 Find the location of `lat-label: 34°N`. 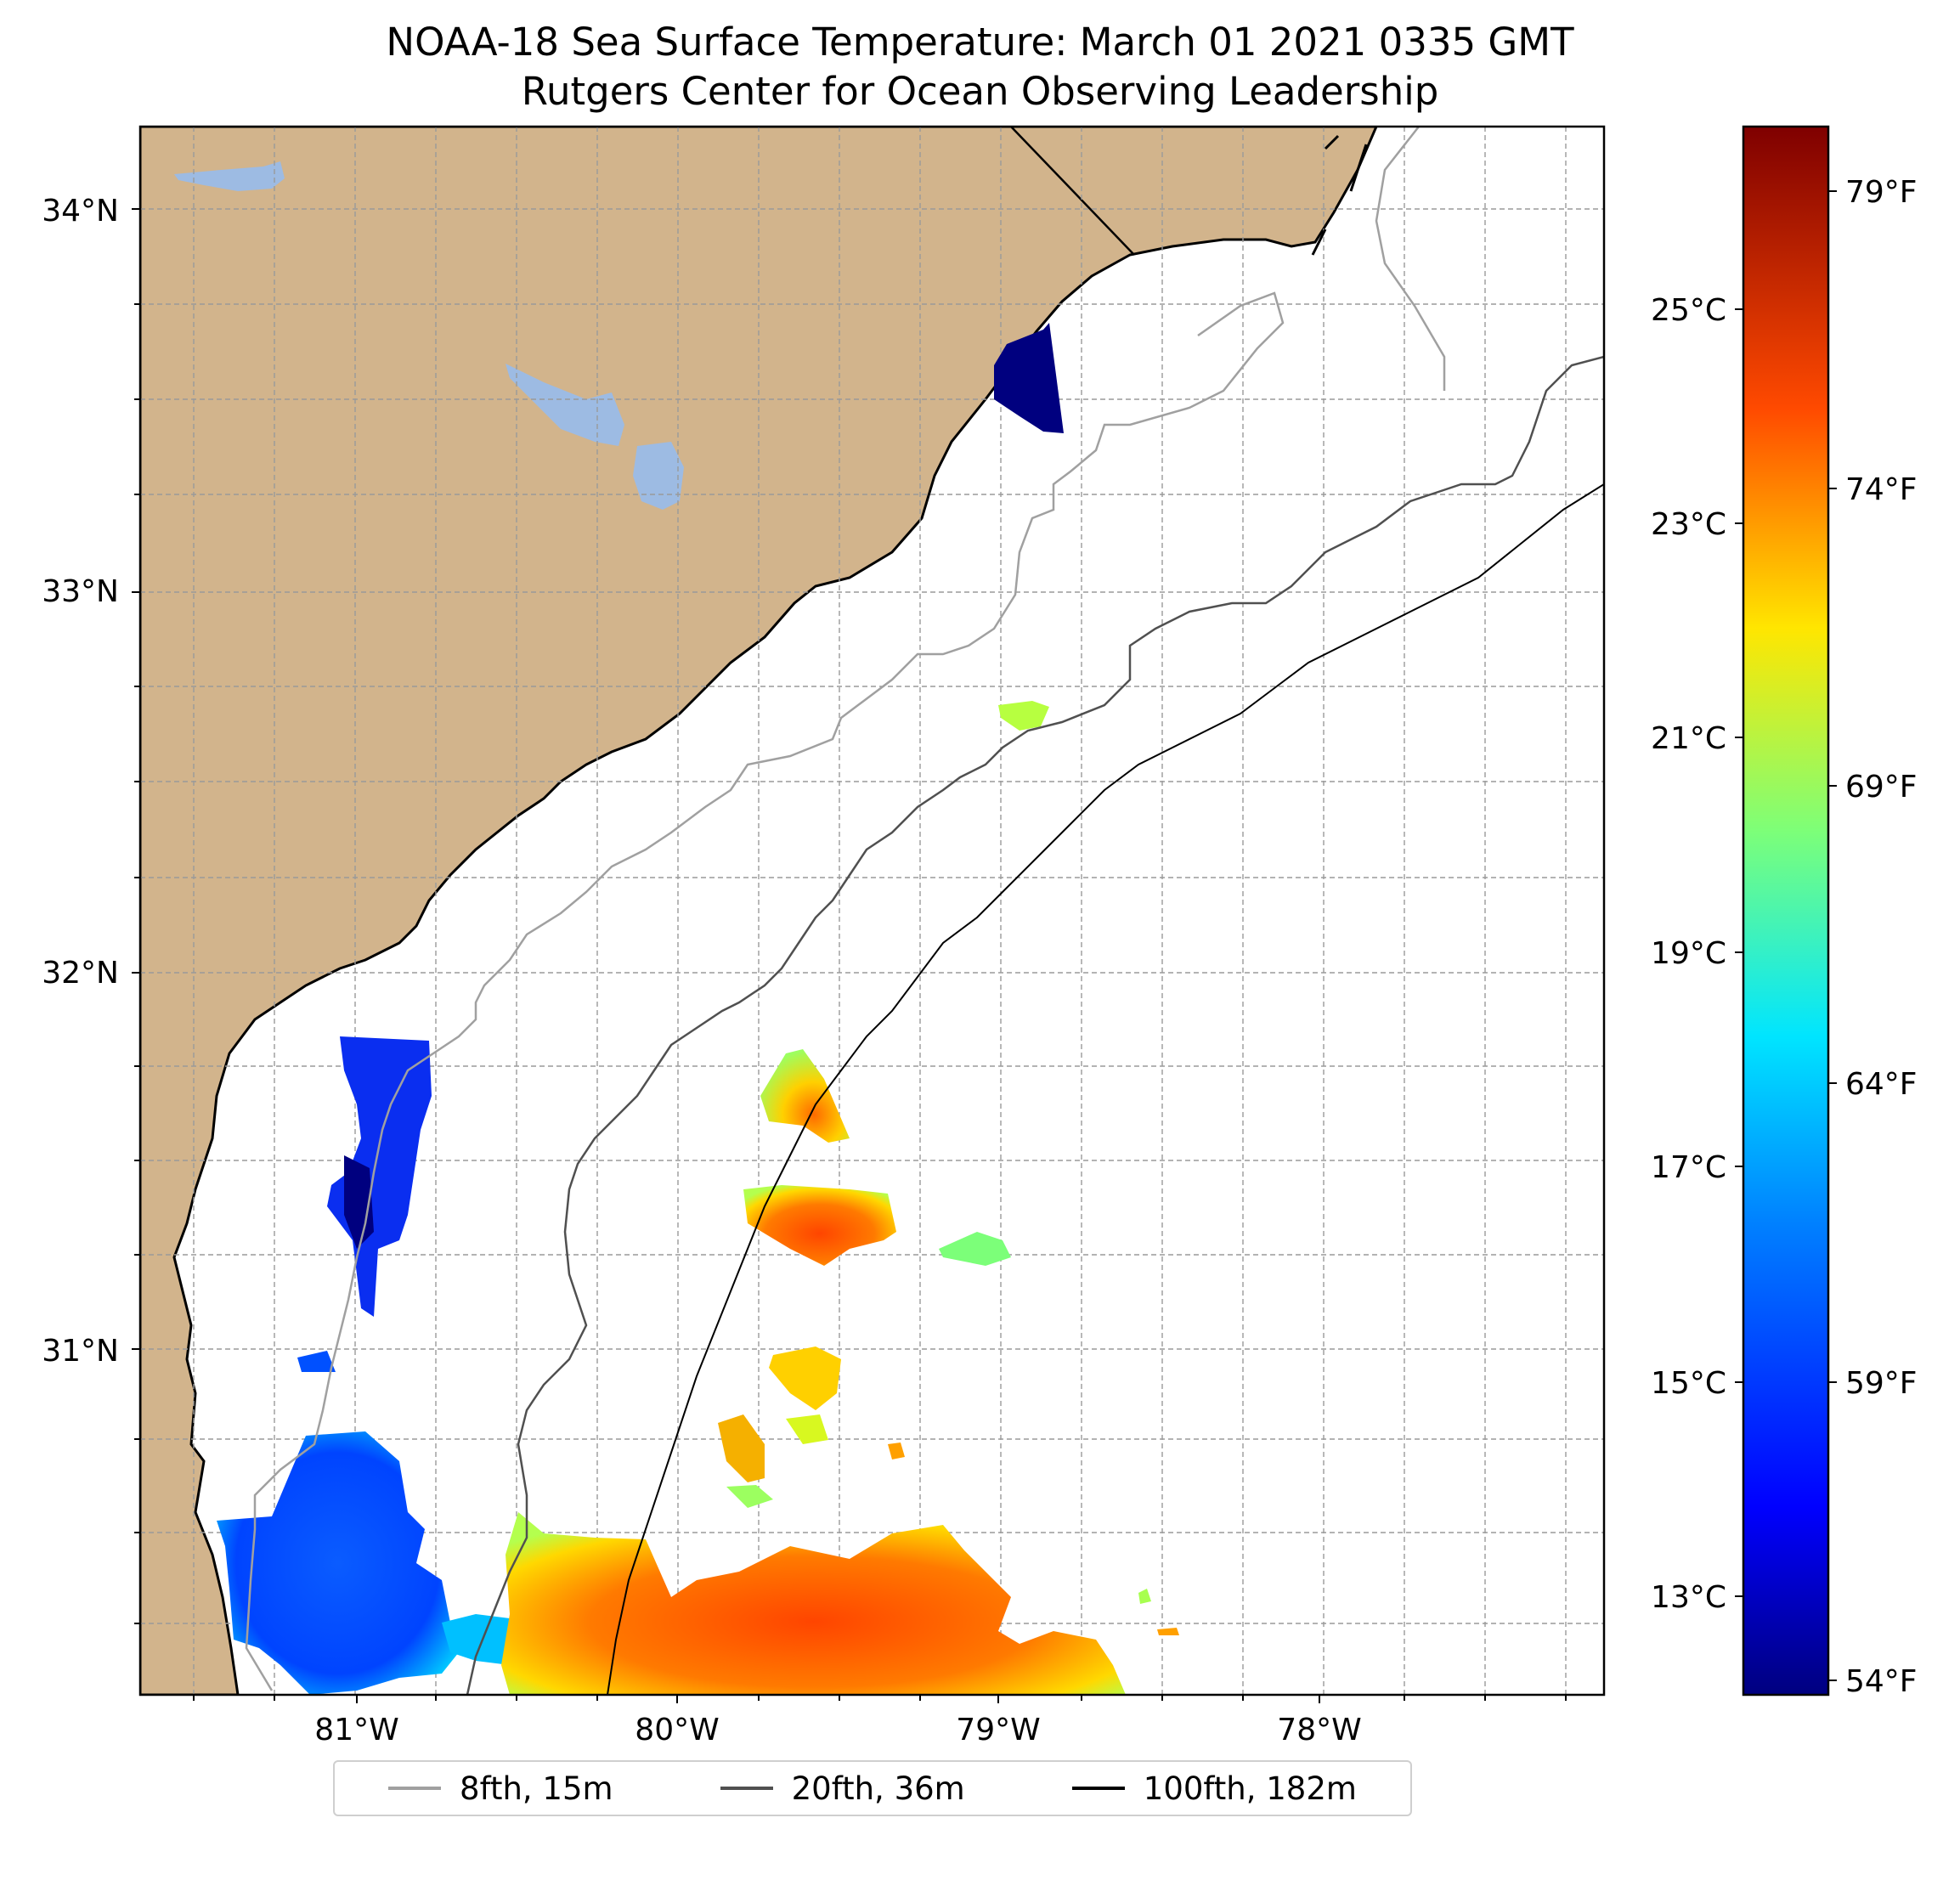

lat-label: 34°N is located at coordinates (80, 212).